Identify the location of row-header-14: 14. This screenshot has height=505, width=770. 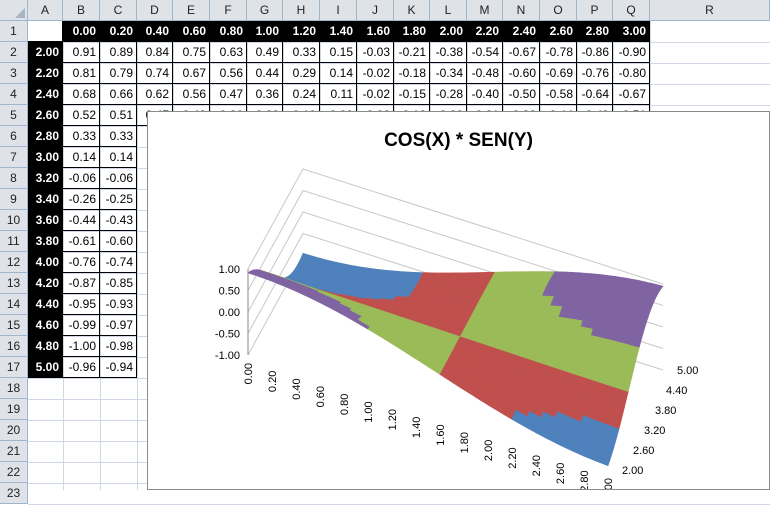
(14, 304).